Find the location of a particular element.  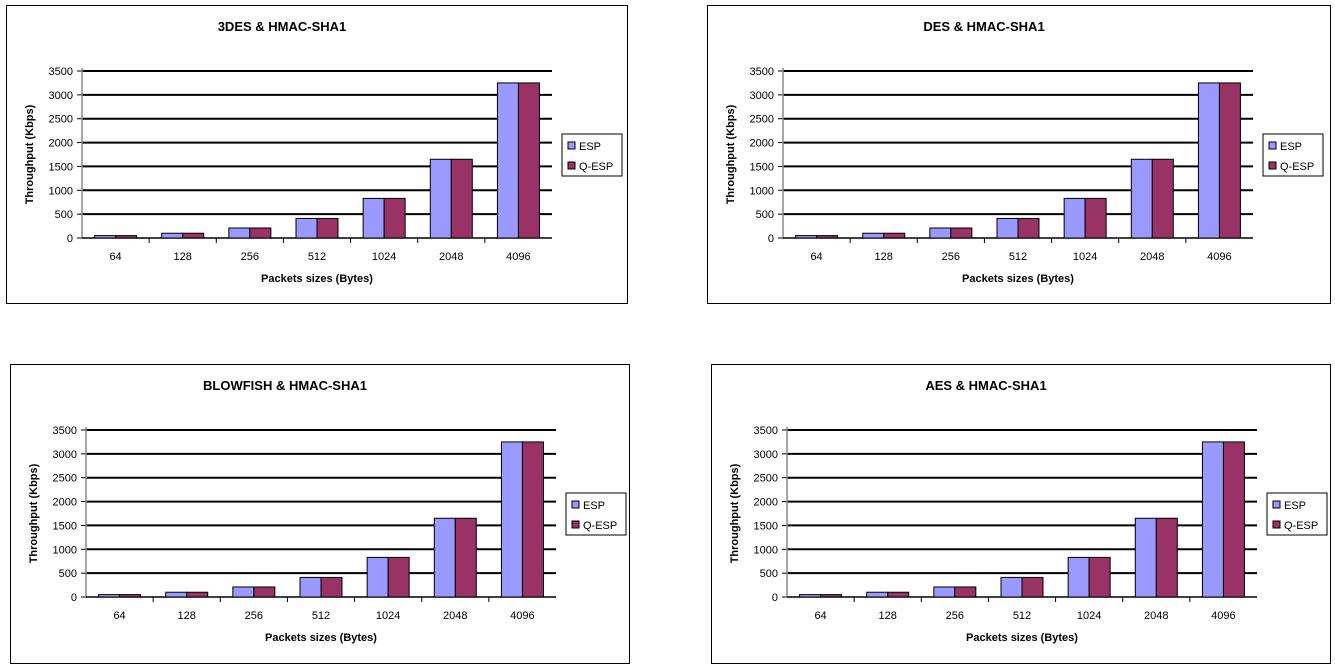

chart-title: BLOWFISH & HMAC-SHA1 is located at coordinates (285, 385).